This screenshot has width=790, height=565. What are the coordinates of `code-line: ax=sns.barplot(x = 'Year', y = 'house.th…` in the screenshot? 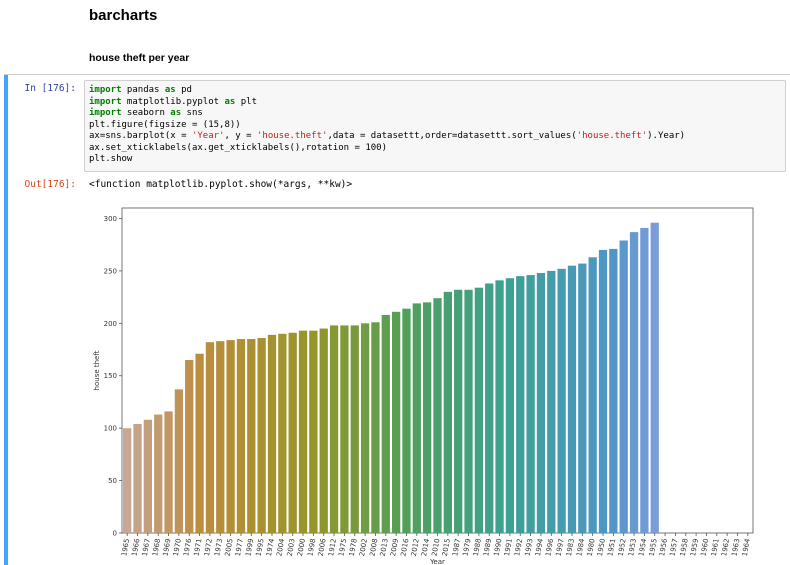 It's located at (387, 136).